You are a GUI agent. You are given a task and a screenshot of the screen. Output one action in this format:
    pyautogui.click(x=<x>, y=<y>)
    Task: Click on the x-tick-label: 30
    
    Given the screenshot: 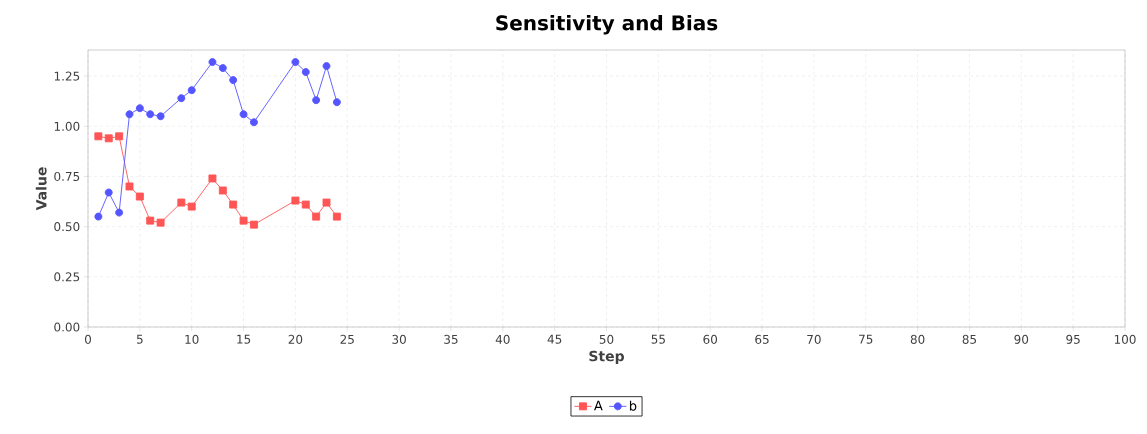 What is the action you would take?
    pyautogui.click(x=399, y=339)
    